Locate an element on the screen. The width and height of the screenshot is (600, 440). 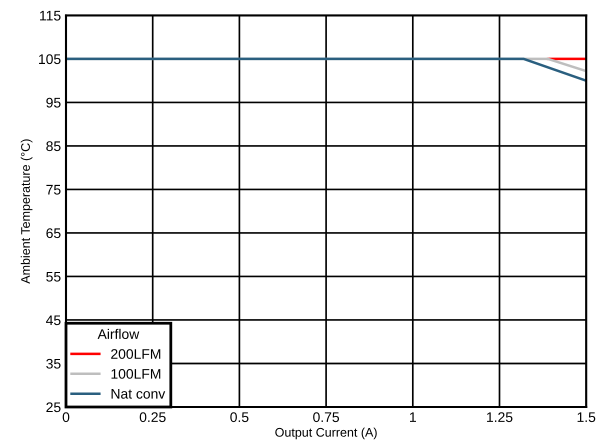
legend-label: Nat conv is located at coordinates (139, 394).